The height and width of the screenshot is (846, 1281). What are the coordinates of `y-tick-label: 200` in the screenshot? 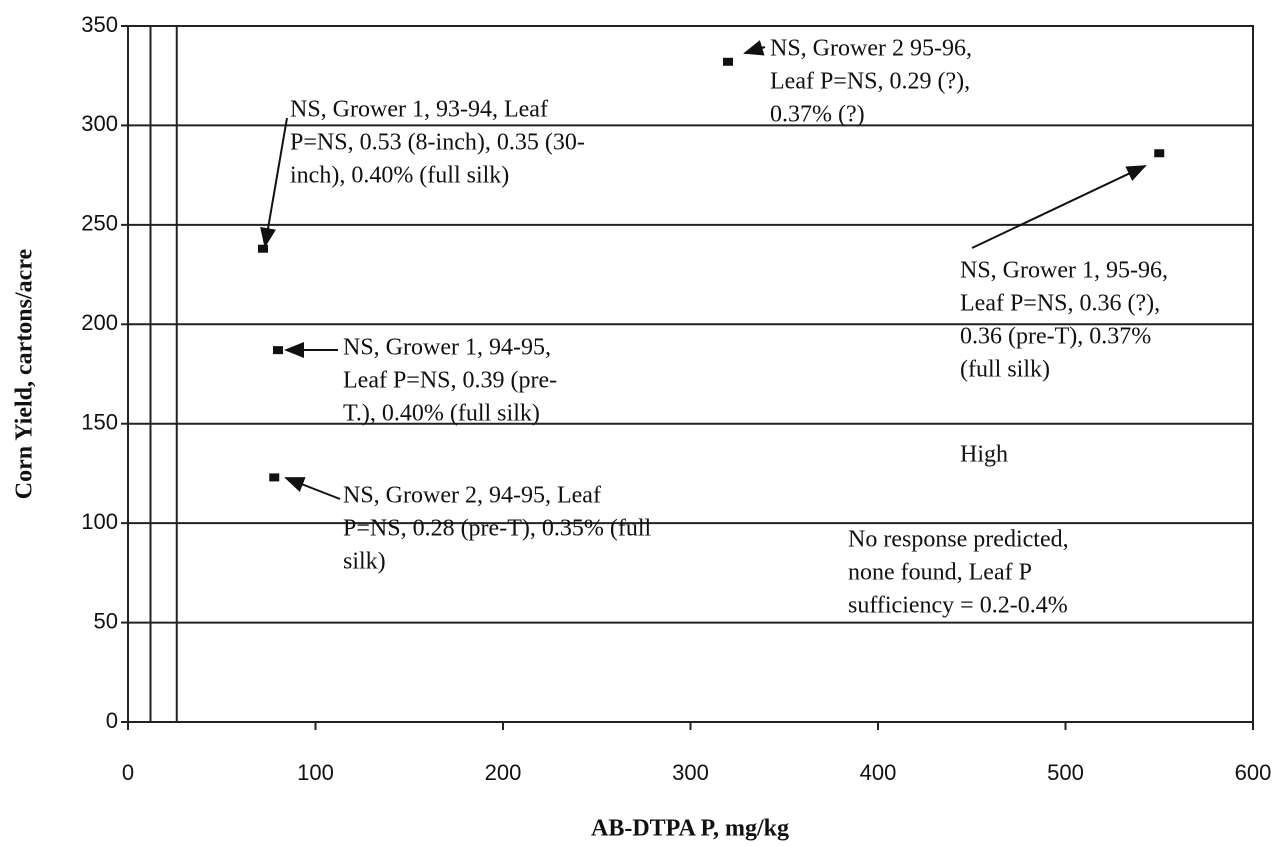 It's located at (99, 322).